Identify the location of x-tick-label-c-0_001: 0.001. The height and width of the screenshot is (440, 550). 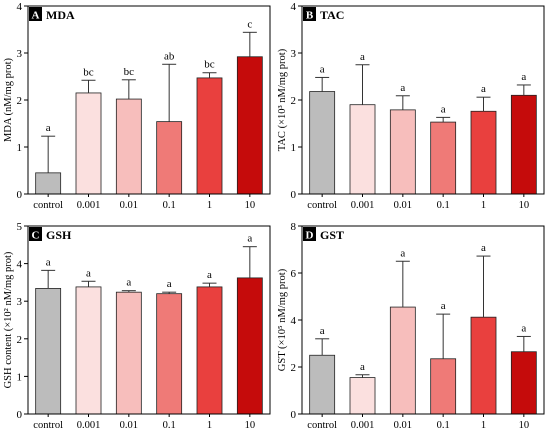
(89, 425).